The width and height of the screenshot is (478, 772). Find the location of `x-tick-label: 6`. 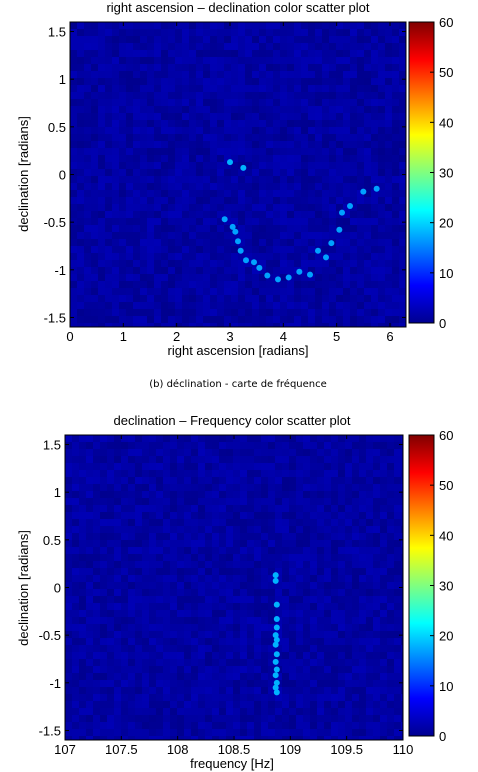

x-tick-label: 6 is located at coordinates (389, 336).